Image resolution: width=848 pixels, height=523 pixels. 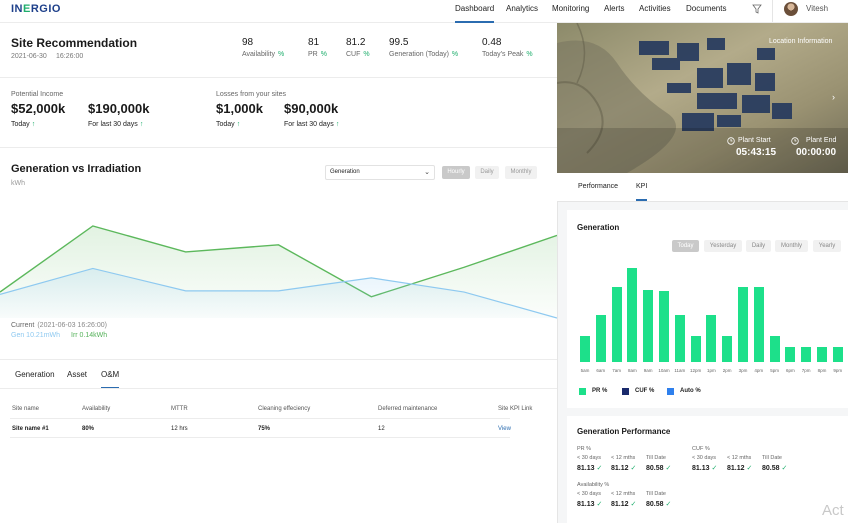 I want to click on range-monthly: Monthly, so click(x=521, y=172).